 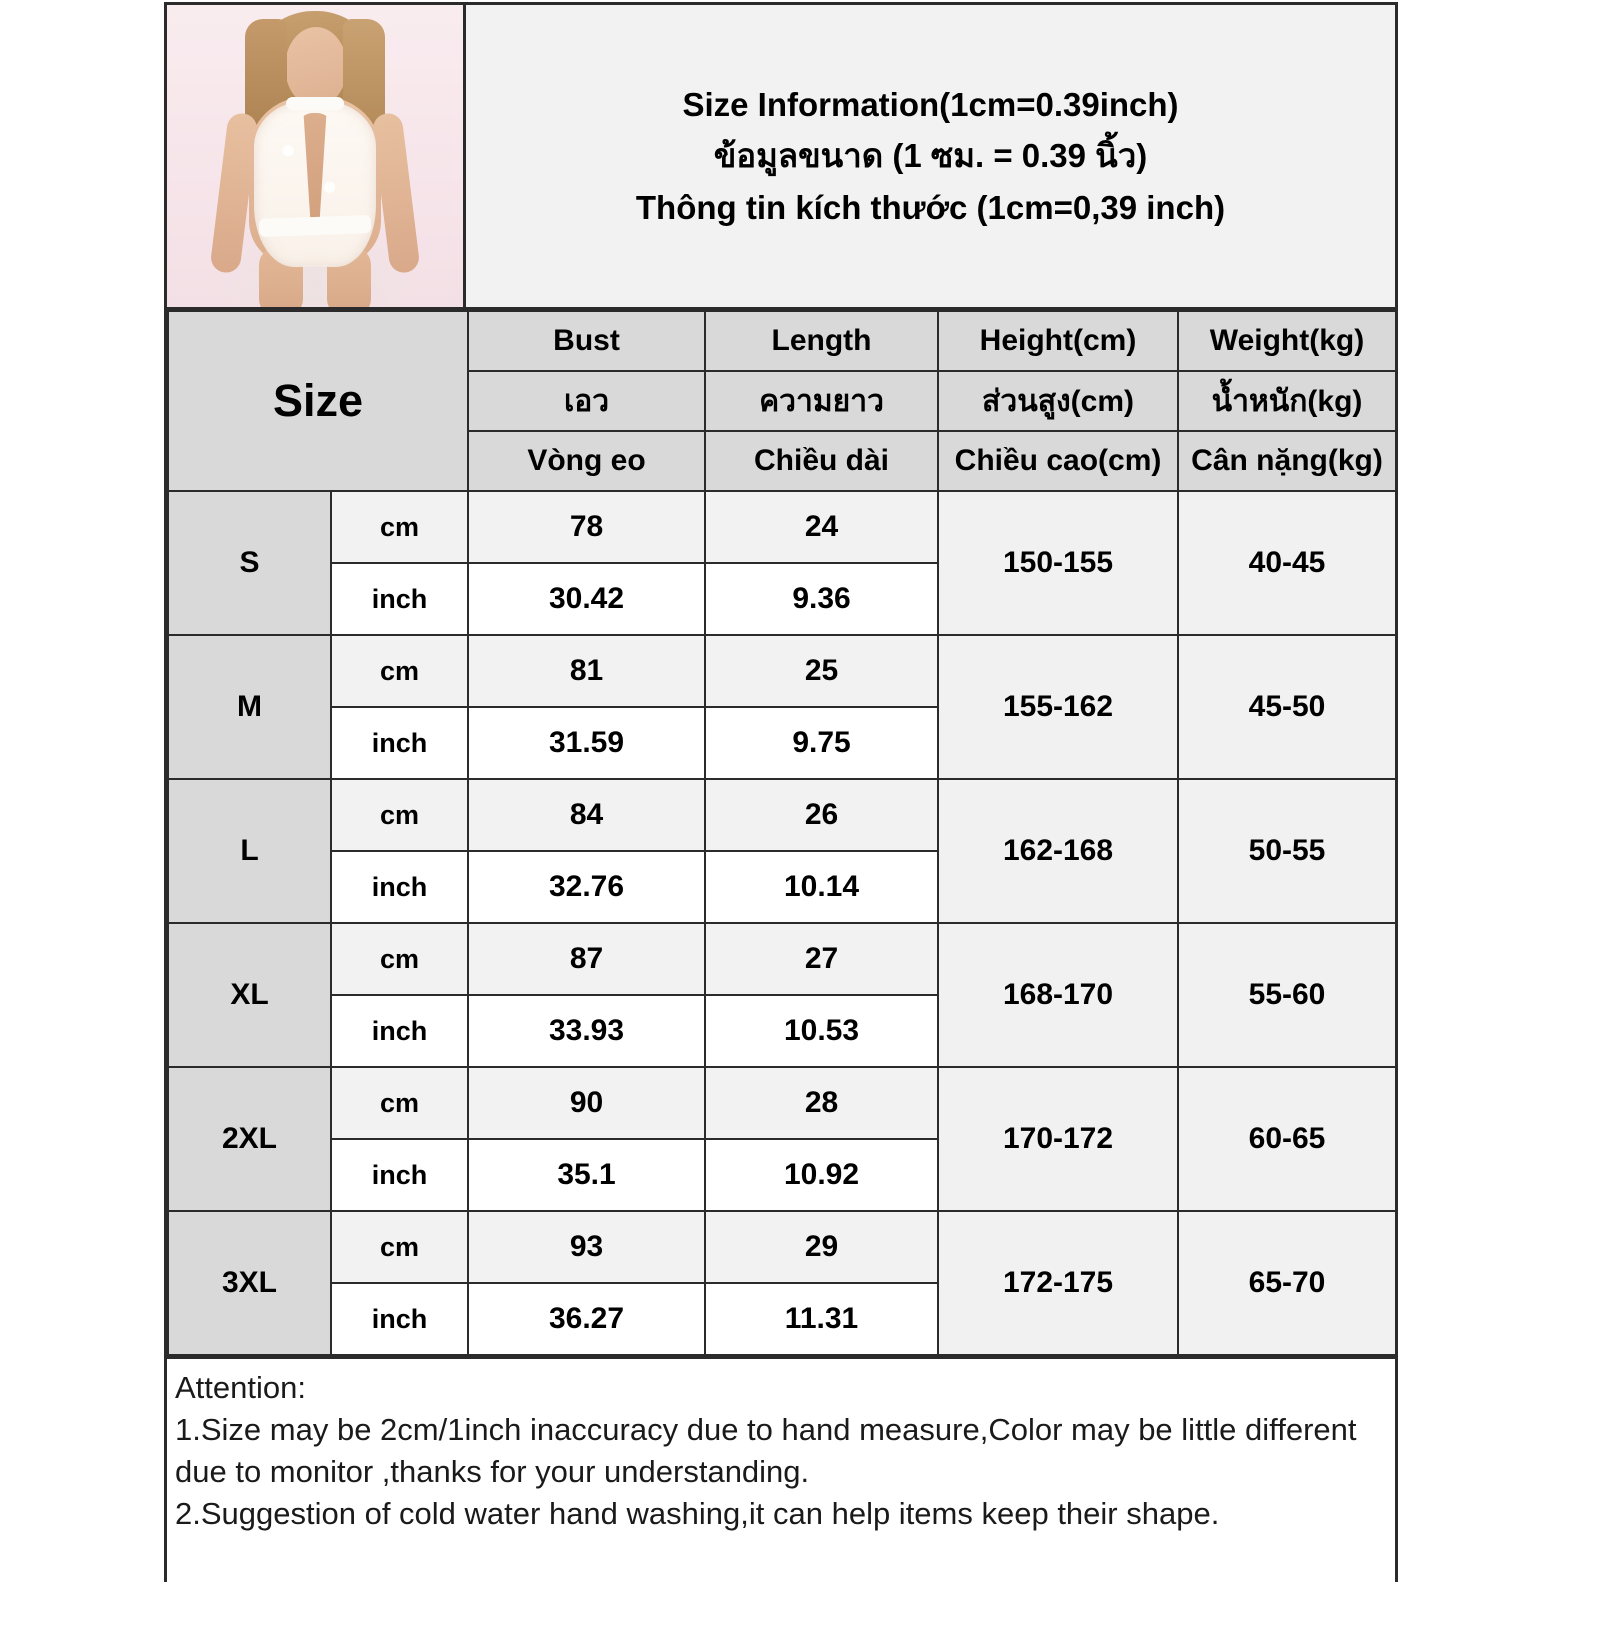 I want to click on size-label: 2XL, so click(x=249, y=1139).